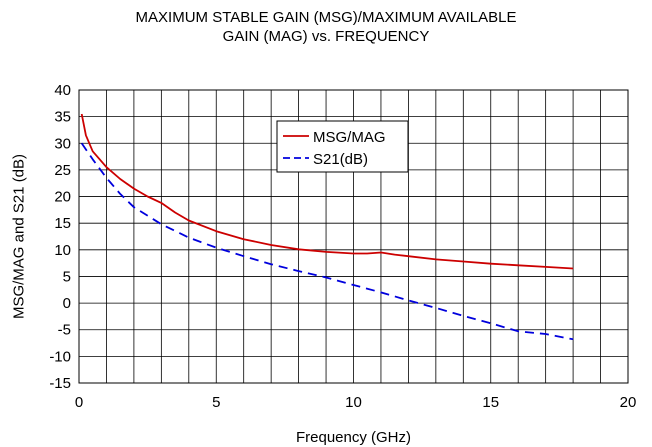 This screenshot has width=652, height=447. What do you see at coordinates (64, 330) in the screenshot?
I see `y-tick-label: -5` at bounding box center [64, 330].